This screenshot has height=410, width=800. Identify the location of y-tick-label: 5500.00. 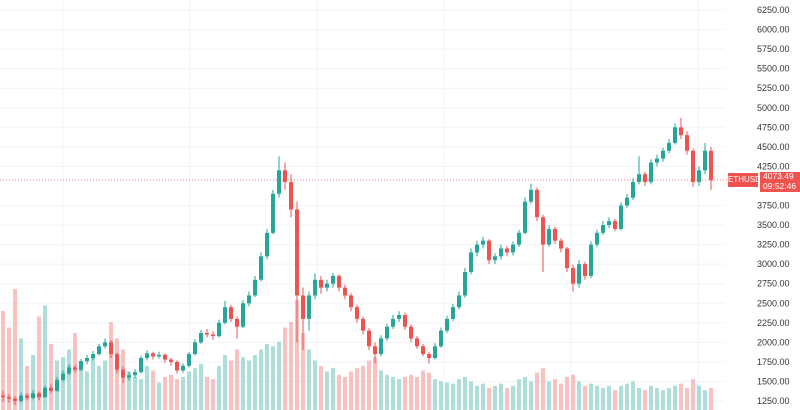
(773, 69).